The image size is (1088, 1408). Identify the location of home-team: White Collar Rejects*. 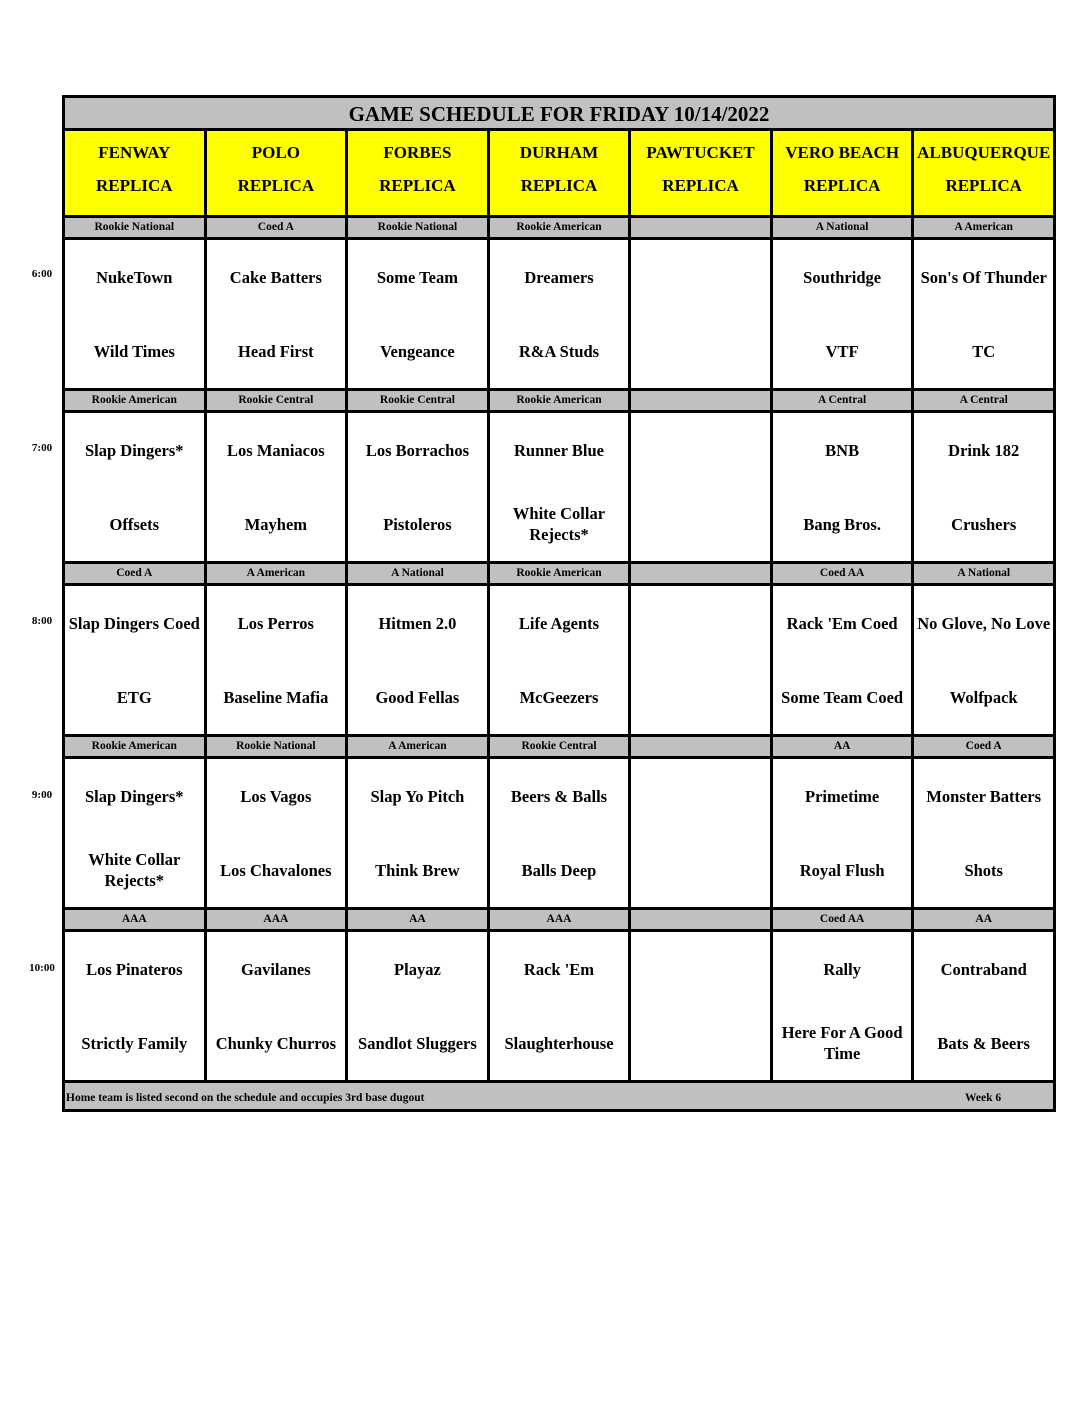
(559, 524).